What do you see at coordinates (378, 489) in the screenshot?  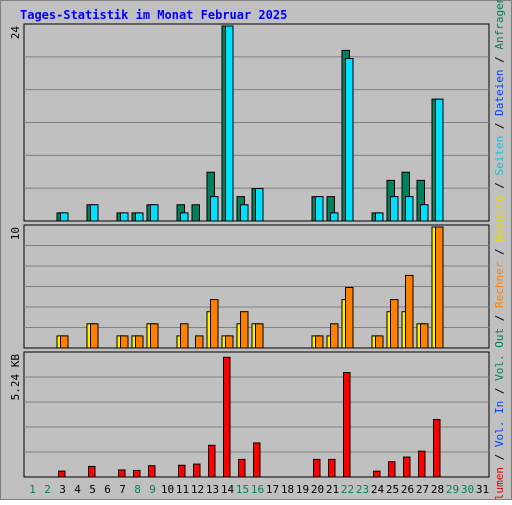 I see `x-tick-label-day-24: 24` at bounding box center [378, 489].